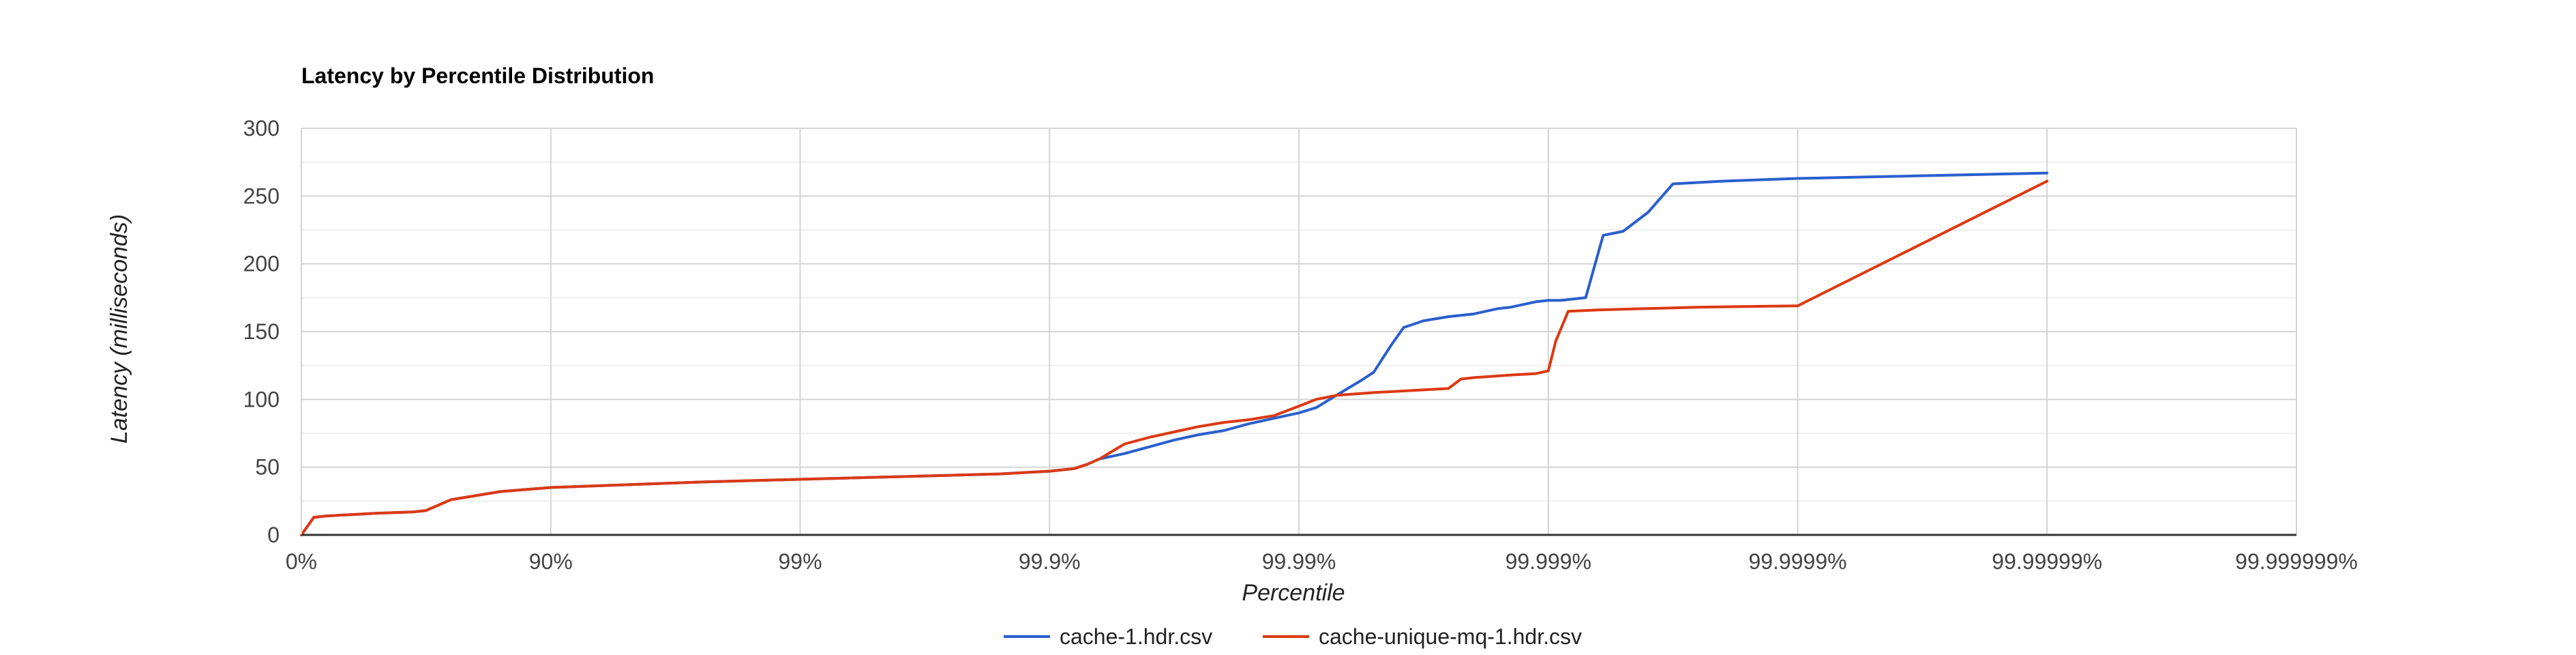  Describe the element at coordinates (551, 561) in the screenshot. I see `x-tick-label: 90%` at that location.